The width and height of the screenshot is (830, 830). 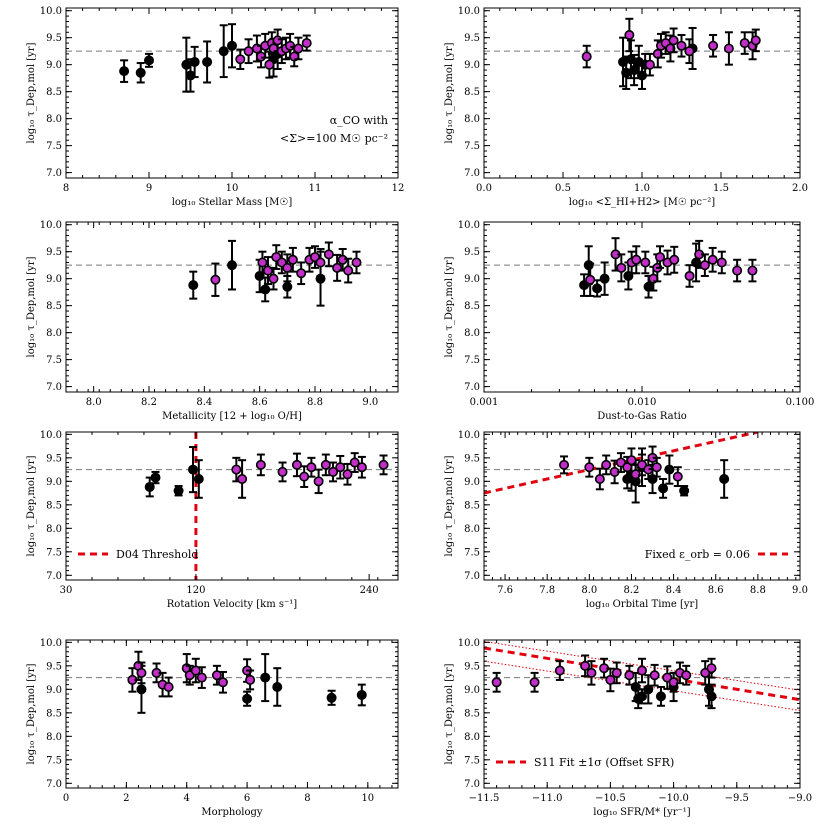 I want to click on x-tick-label: 2, so click(x=126, y=798).